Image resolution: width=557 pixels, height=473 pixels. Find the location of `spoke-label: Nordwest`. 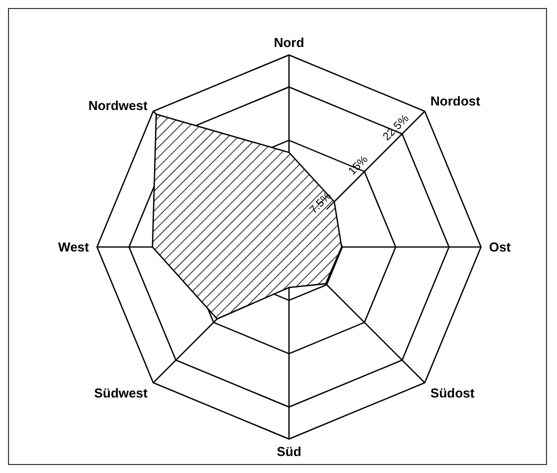

spoke-label: Nordwest is located at coordinates (118, 106).